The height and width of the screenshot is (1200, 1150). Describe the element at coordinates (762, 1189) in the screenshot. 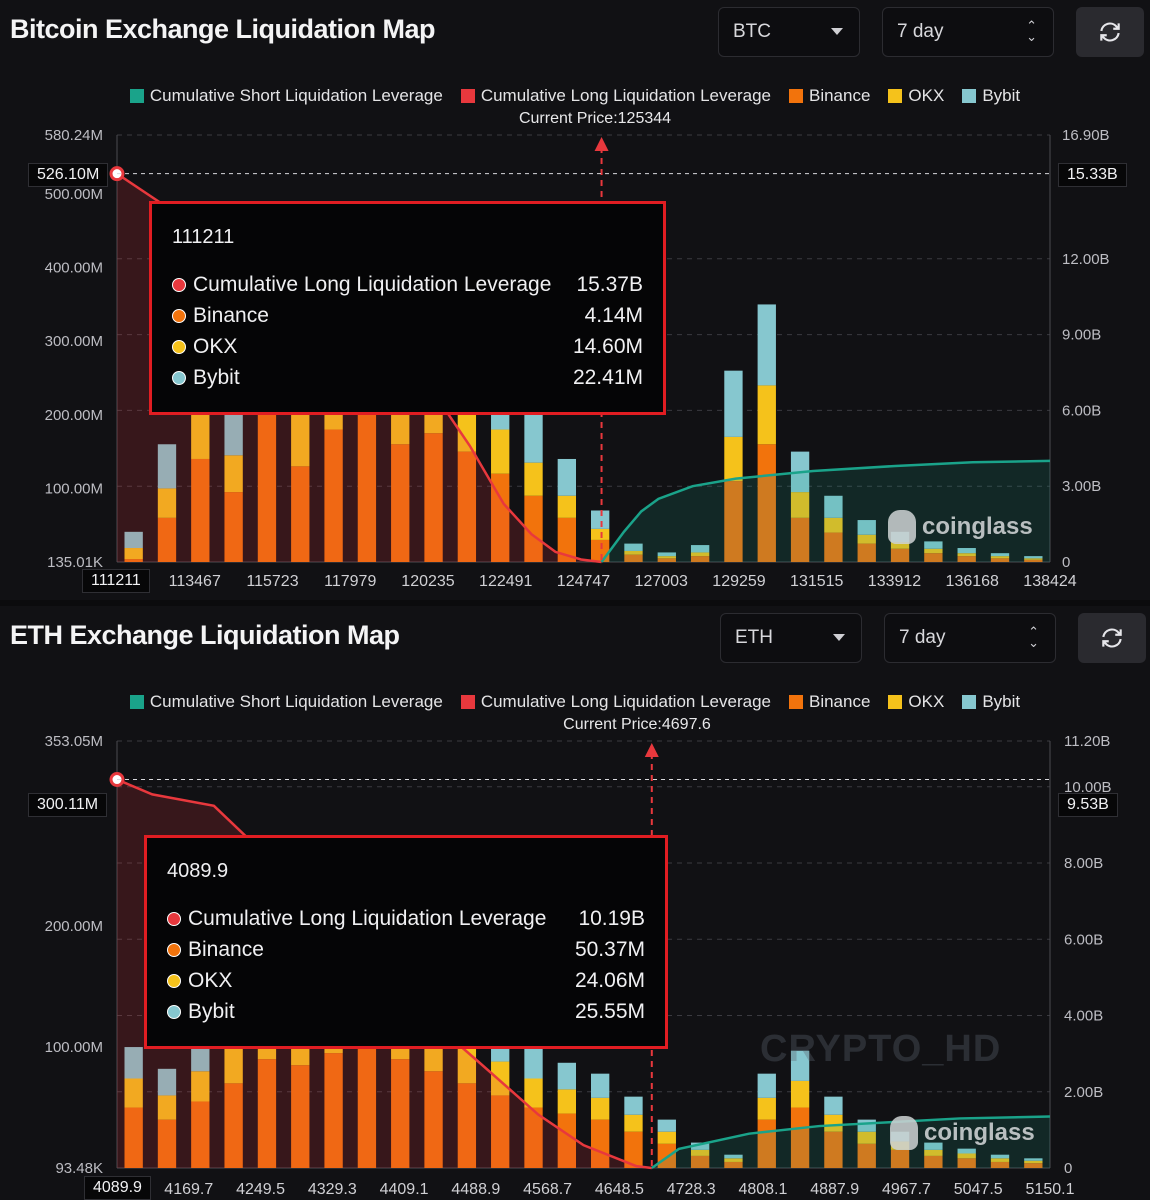

I see `x-axis-tick: 4808.1` at that location.